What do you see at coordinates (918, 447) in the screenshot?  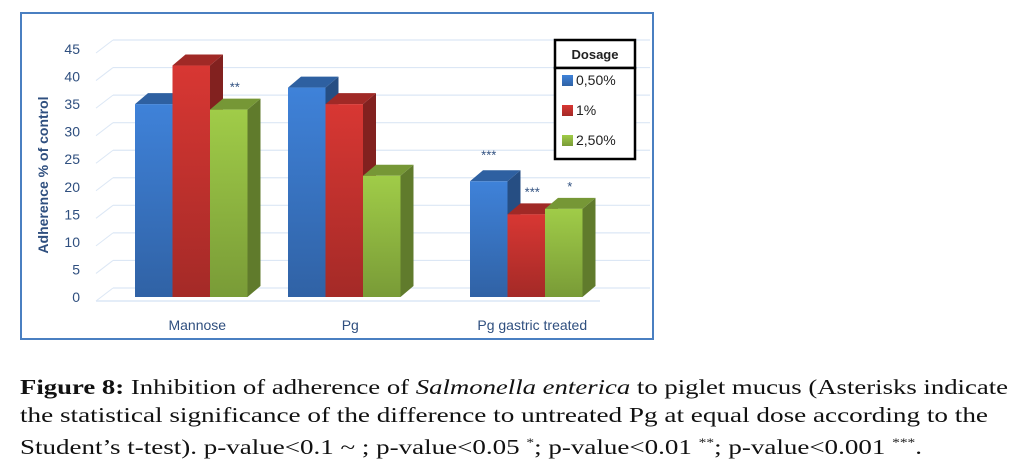 I see `caption-text: .` at bounding box center [918, 447].